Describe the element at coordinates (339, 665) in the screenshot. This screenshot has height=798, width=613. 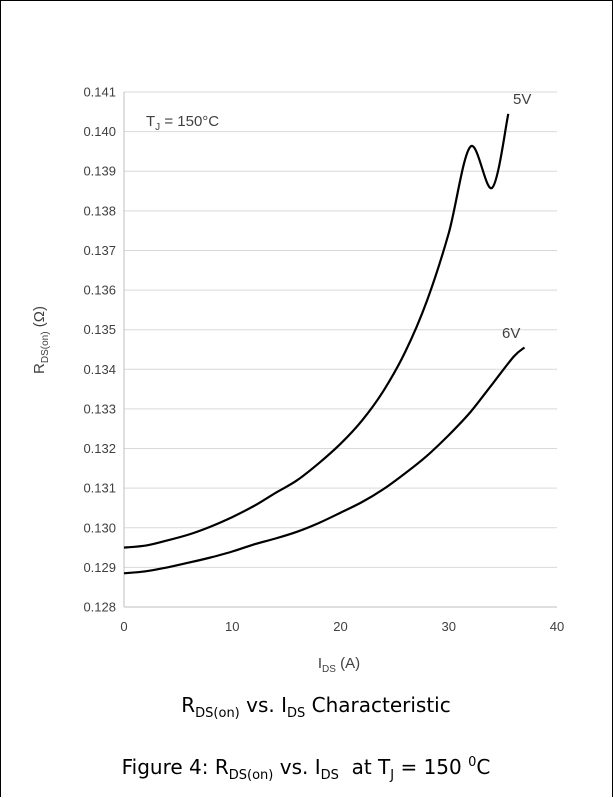
I see `x-axis-label: IDS (A)` at that location.